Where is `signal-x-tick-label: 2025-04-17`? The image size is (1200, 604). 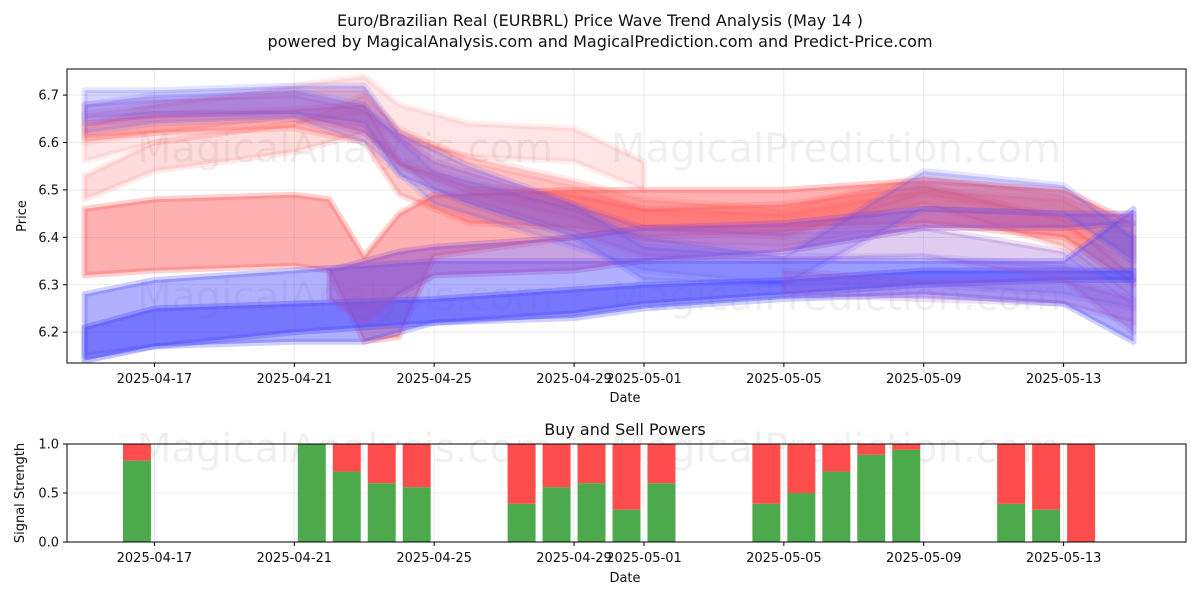 signal-x-tick-label: 2025-04-17 is located at coordinates (155, 558).